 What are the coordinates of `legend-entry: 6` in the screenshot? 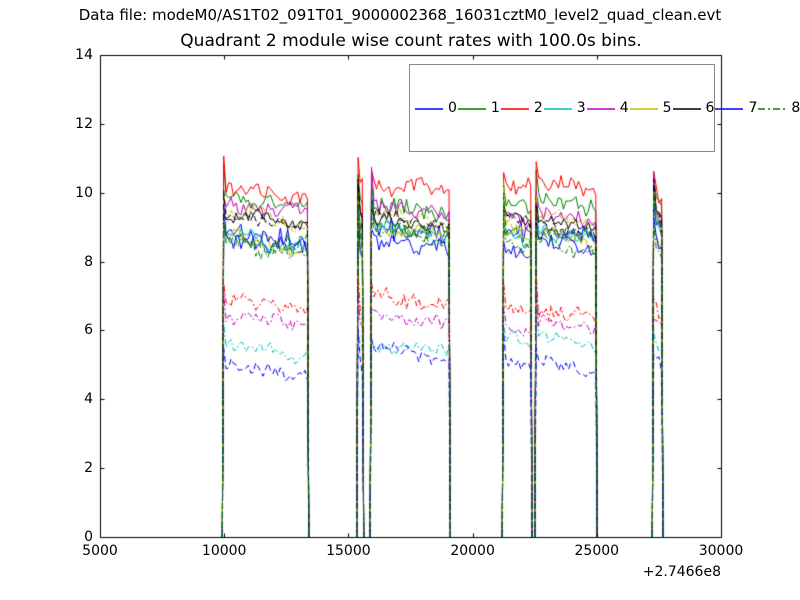 It's located at (693, 108).